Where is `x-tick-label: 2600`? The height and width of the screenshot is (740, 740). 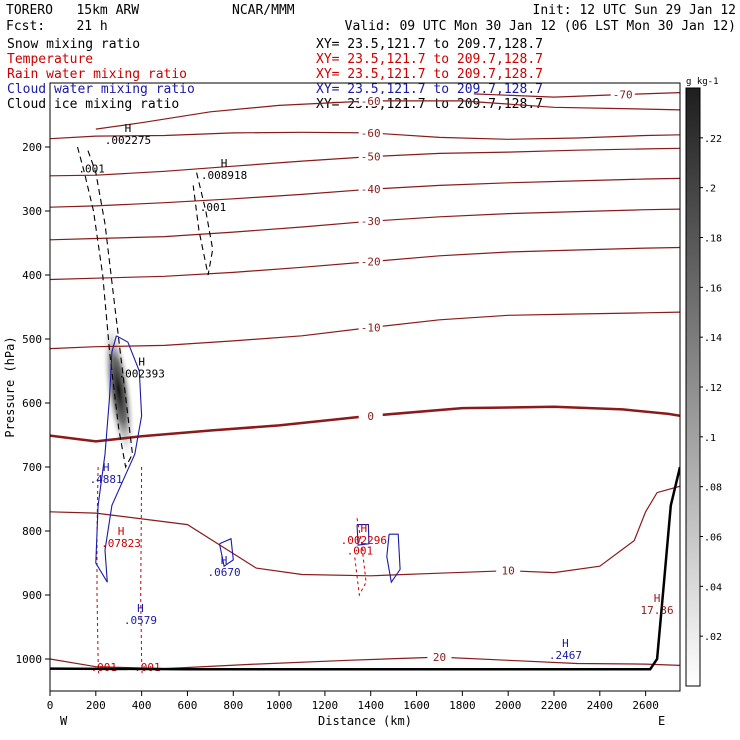 x-tick-label: 2600 is located at coordinates (645, 705).